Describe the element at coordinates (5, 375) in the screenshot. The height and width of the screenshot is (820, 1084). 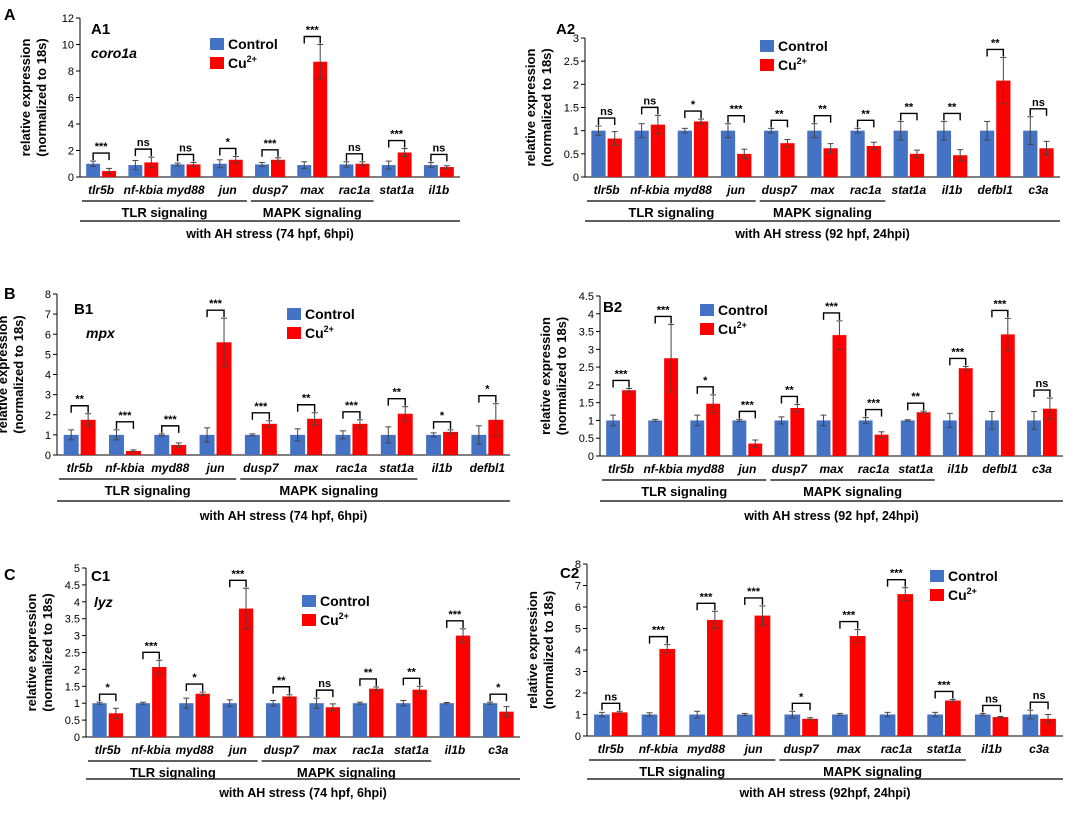
I see `y-axis-label-line1: relative expression` at that location.